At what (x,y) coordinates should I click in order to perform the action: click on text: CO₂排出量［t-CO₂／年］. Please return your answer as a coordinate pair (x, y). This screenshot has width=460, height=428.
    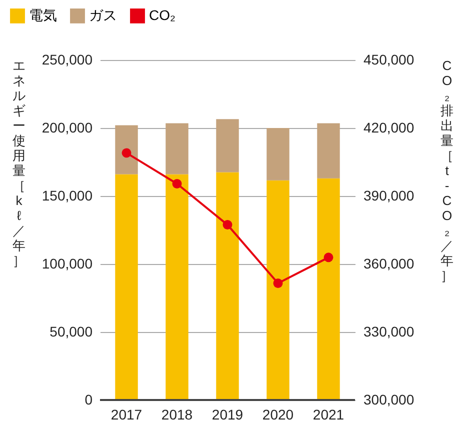
    Looking at the image, I should click on (447, 170).